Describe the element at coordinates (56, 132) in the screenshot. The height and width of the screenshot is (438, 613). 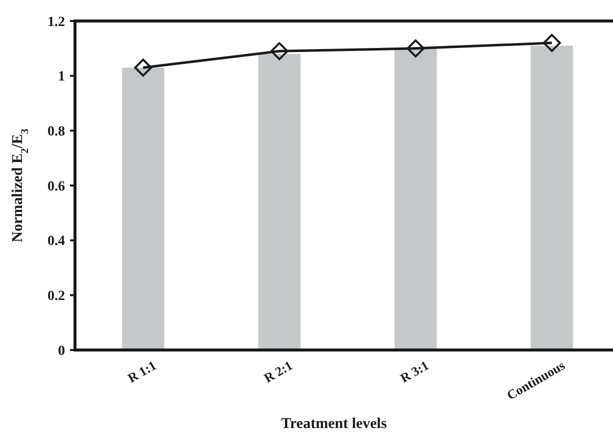
I see `y-tick-label: 0.8` at that location.